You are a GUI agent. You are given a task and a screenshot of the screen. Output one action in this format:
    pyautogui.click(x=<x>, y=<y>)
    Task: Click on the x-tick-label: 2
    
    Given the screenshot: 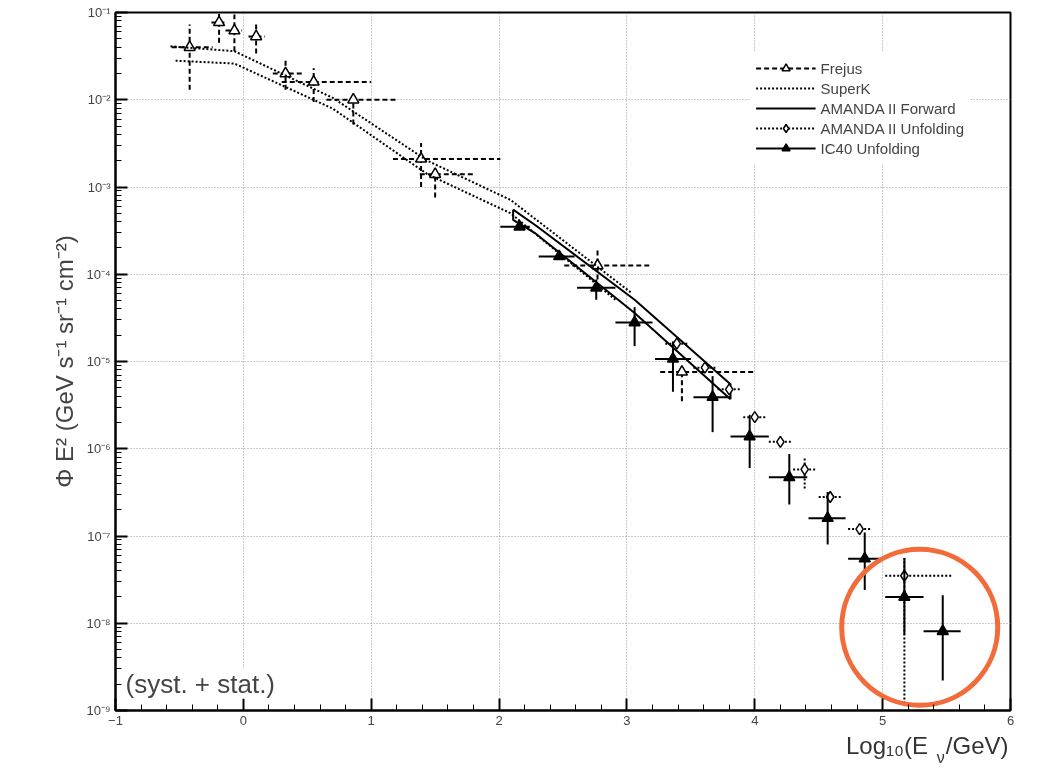 What is the action you would take?
    pyautogui.click(x=499, y=720)
    